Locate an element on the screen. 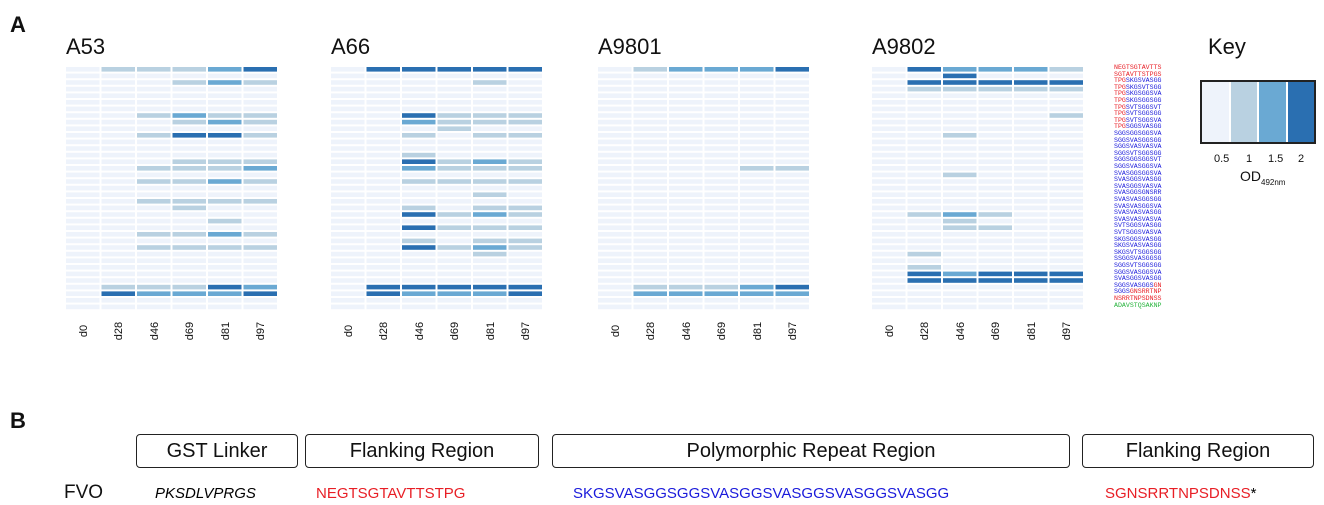 The width and height of the screenshot is (1324, 505). peptide-label-repeat-part: SGGSVASGG is located at coordinates (1143, 127).